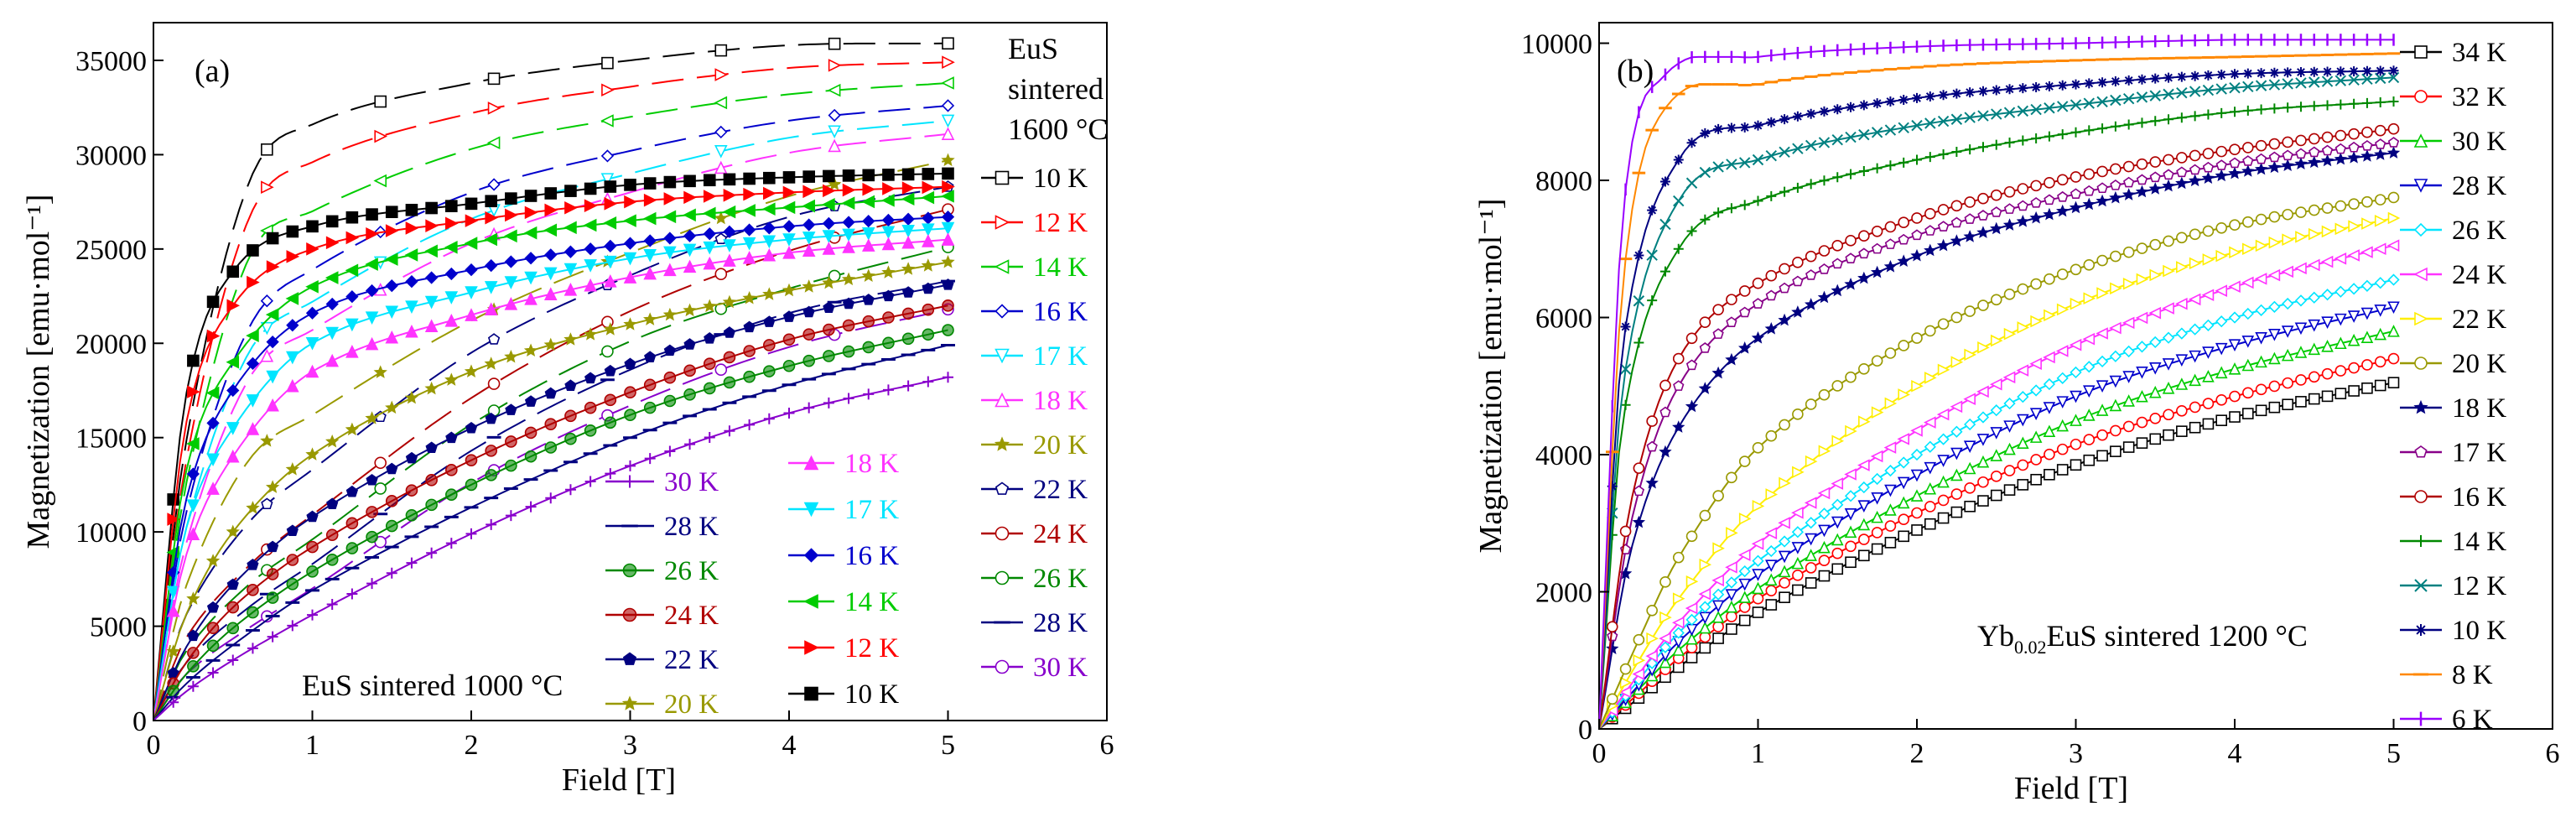 The height and width of the screenshot is (817, 2576). What do you see at coordinates (1002, 177) in the screenshot?
I see `a-legend-item-10-k-1600-c-marker` at bounding box center [1002, 177].